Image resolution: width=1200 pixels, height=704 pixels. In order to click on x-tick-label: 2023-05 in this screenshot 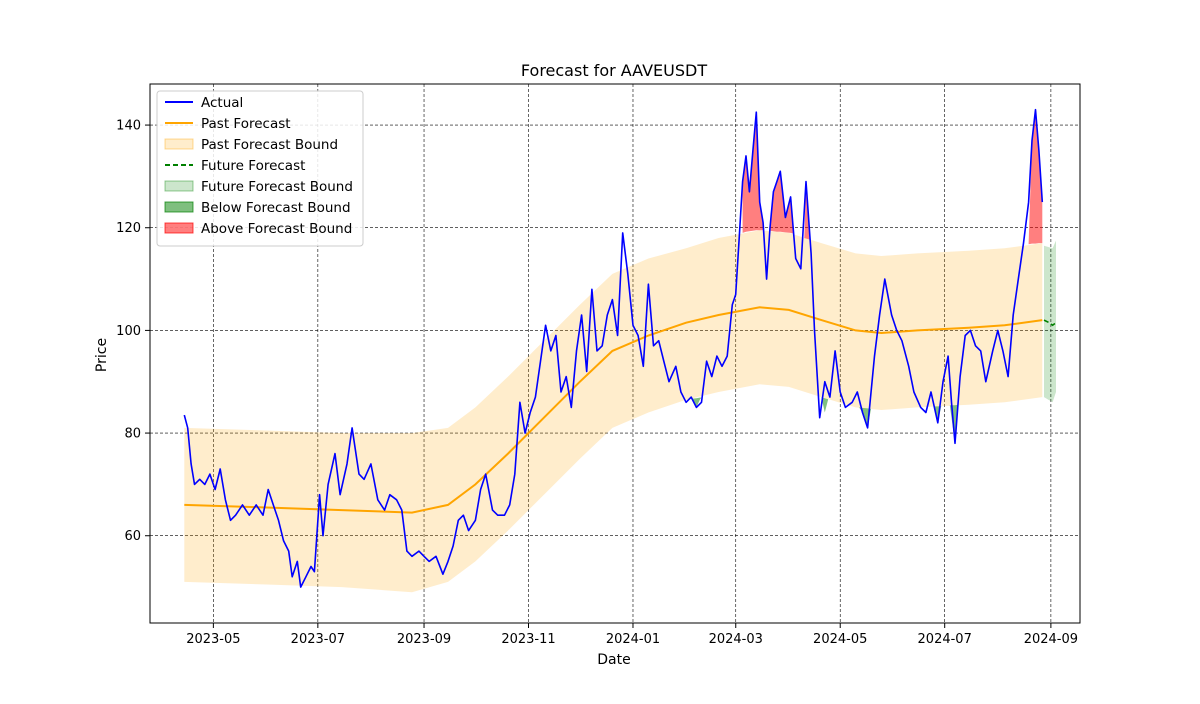, I will do `click(213, 639)`.